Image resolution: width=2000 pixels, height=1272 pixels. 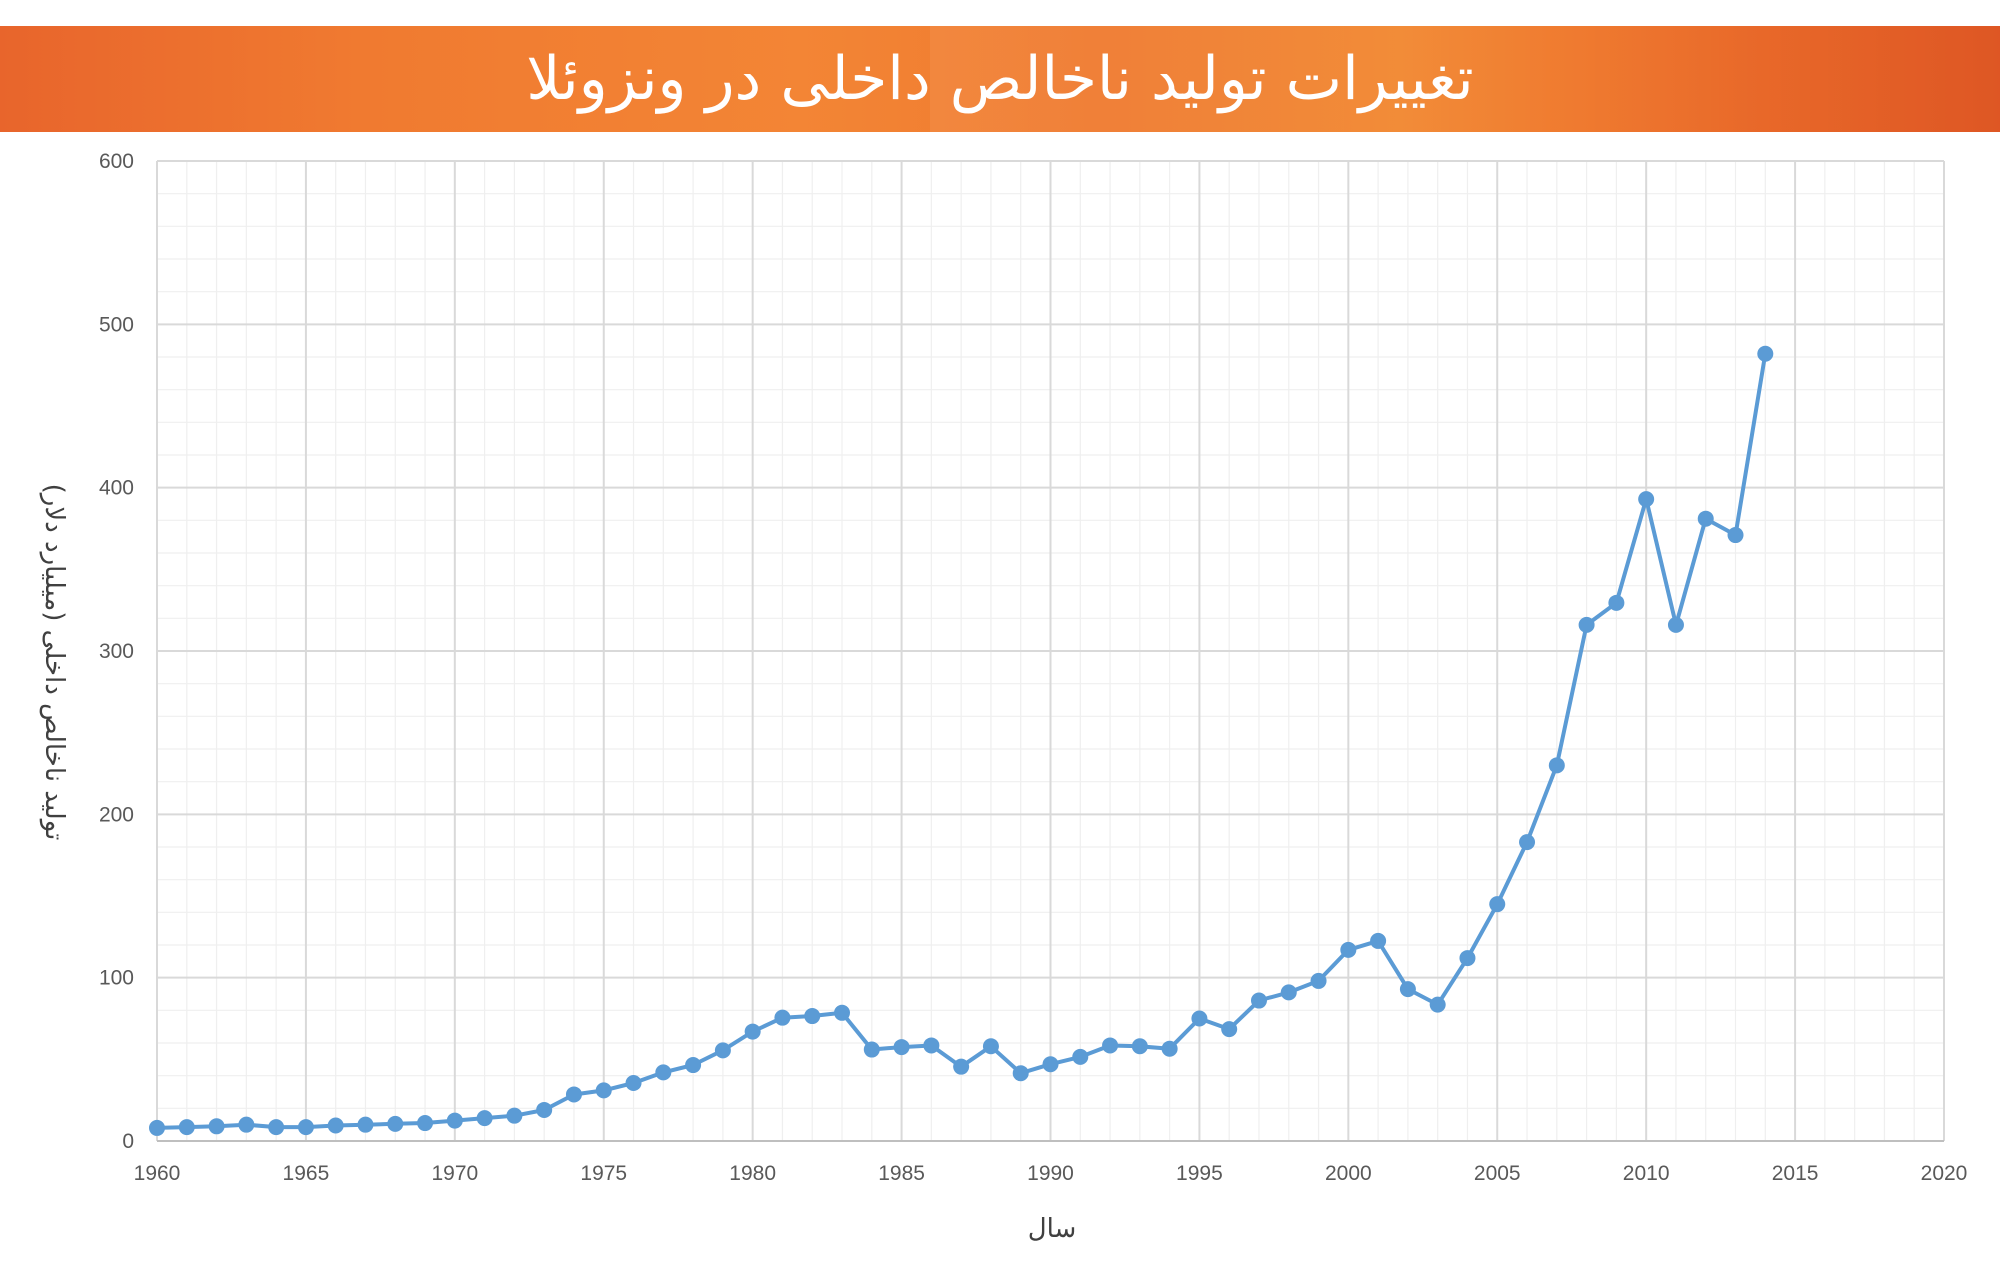 What do you see at coordinates (454, 1173) in the screenshot?
I see `x-tick-label: 1970` at bounding box center [454, 1173].